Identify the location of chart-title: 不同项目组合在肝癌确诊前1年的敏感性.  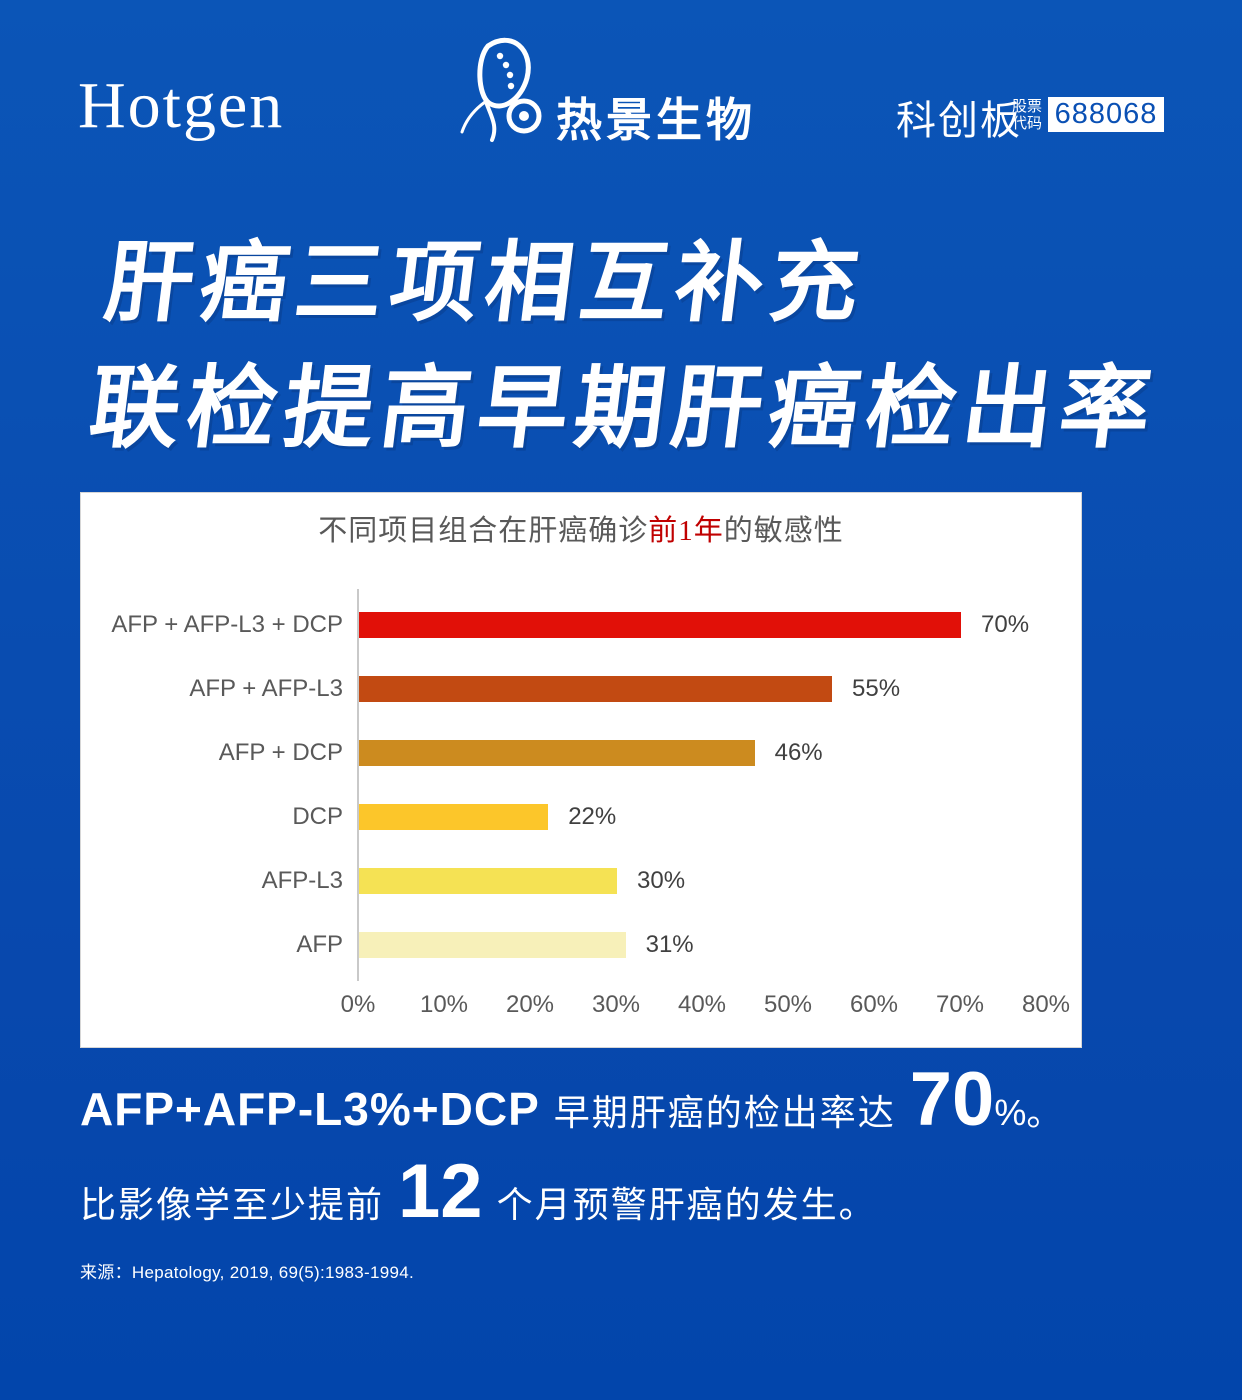
(581, 528).